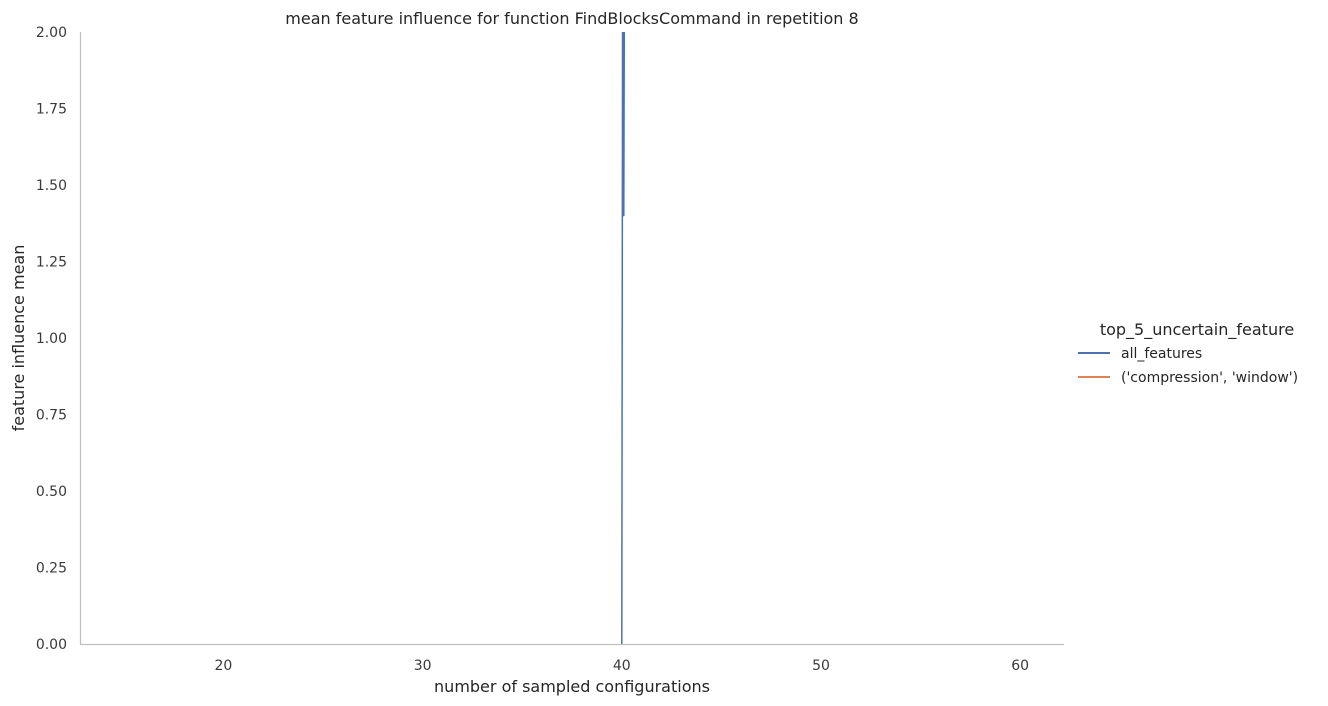 The height and width of the screenshot is (706, 1328). I want to click on x-tick-label: 40, so click(622, 666).